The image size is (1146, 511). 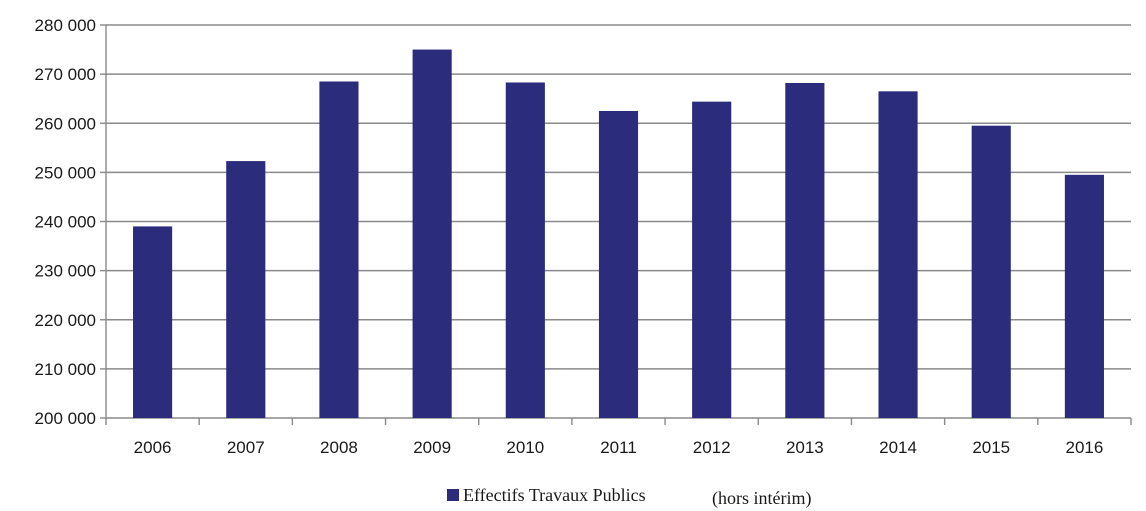 What do you see at coordinates (65, 320) in the screenshot?
I see `y-tick-label: 220 000` at bounding box center [65, 320].